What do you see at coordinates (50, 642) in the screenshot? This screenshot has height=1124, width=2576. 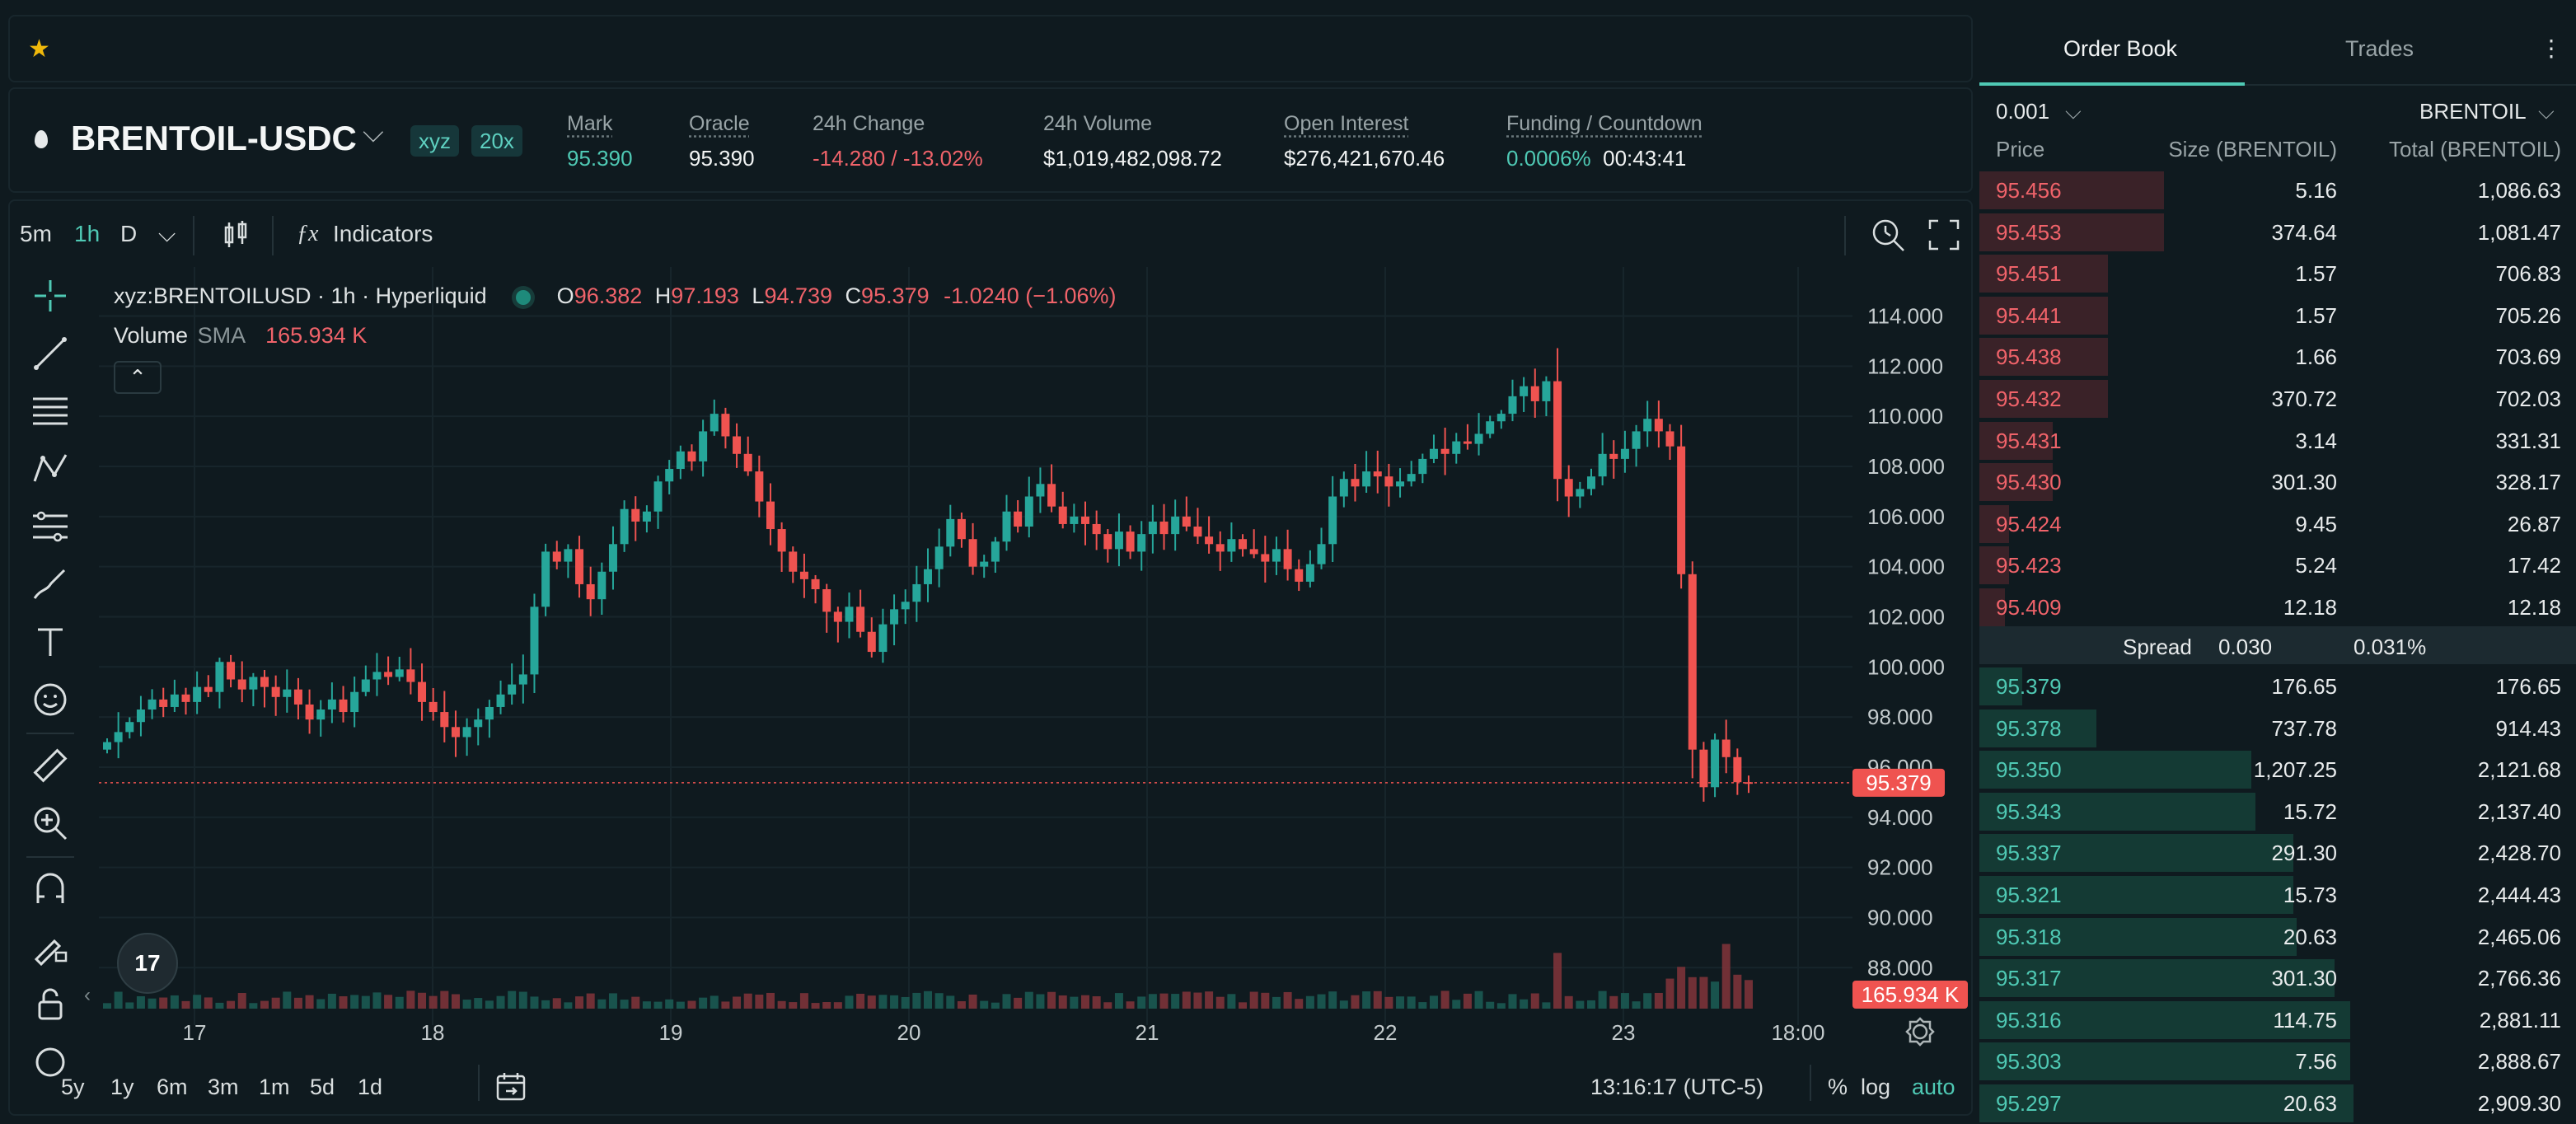 I see `text-icon` at bounding box center [50, 642].